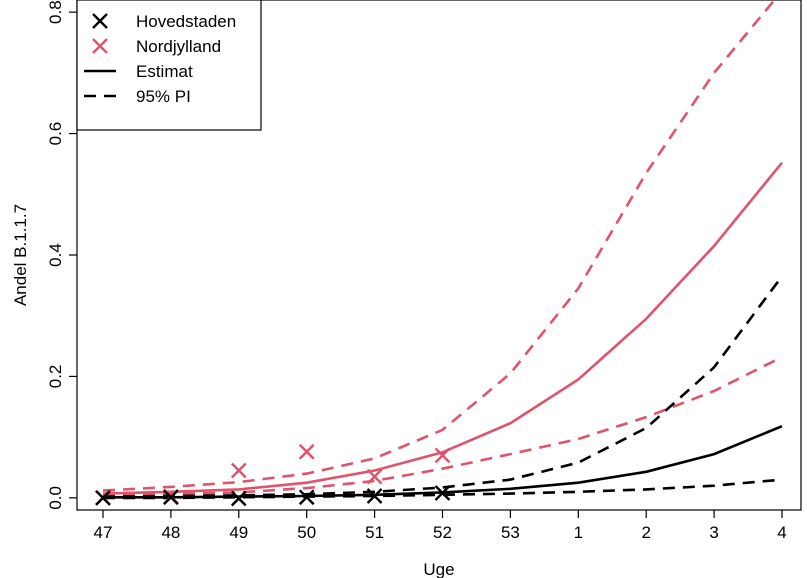 This screenshot has width=807, height=578. I want to click on y-tick-label: 0.8, so click(55, 12).